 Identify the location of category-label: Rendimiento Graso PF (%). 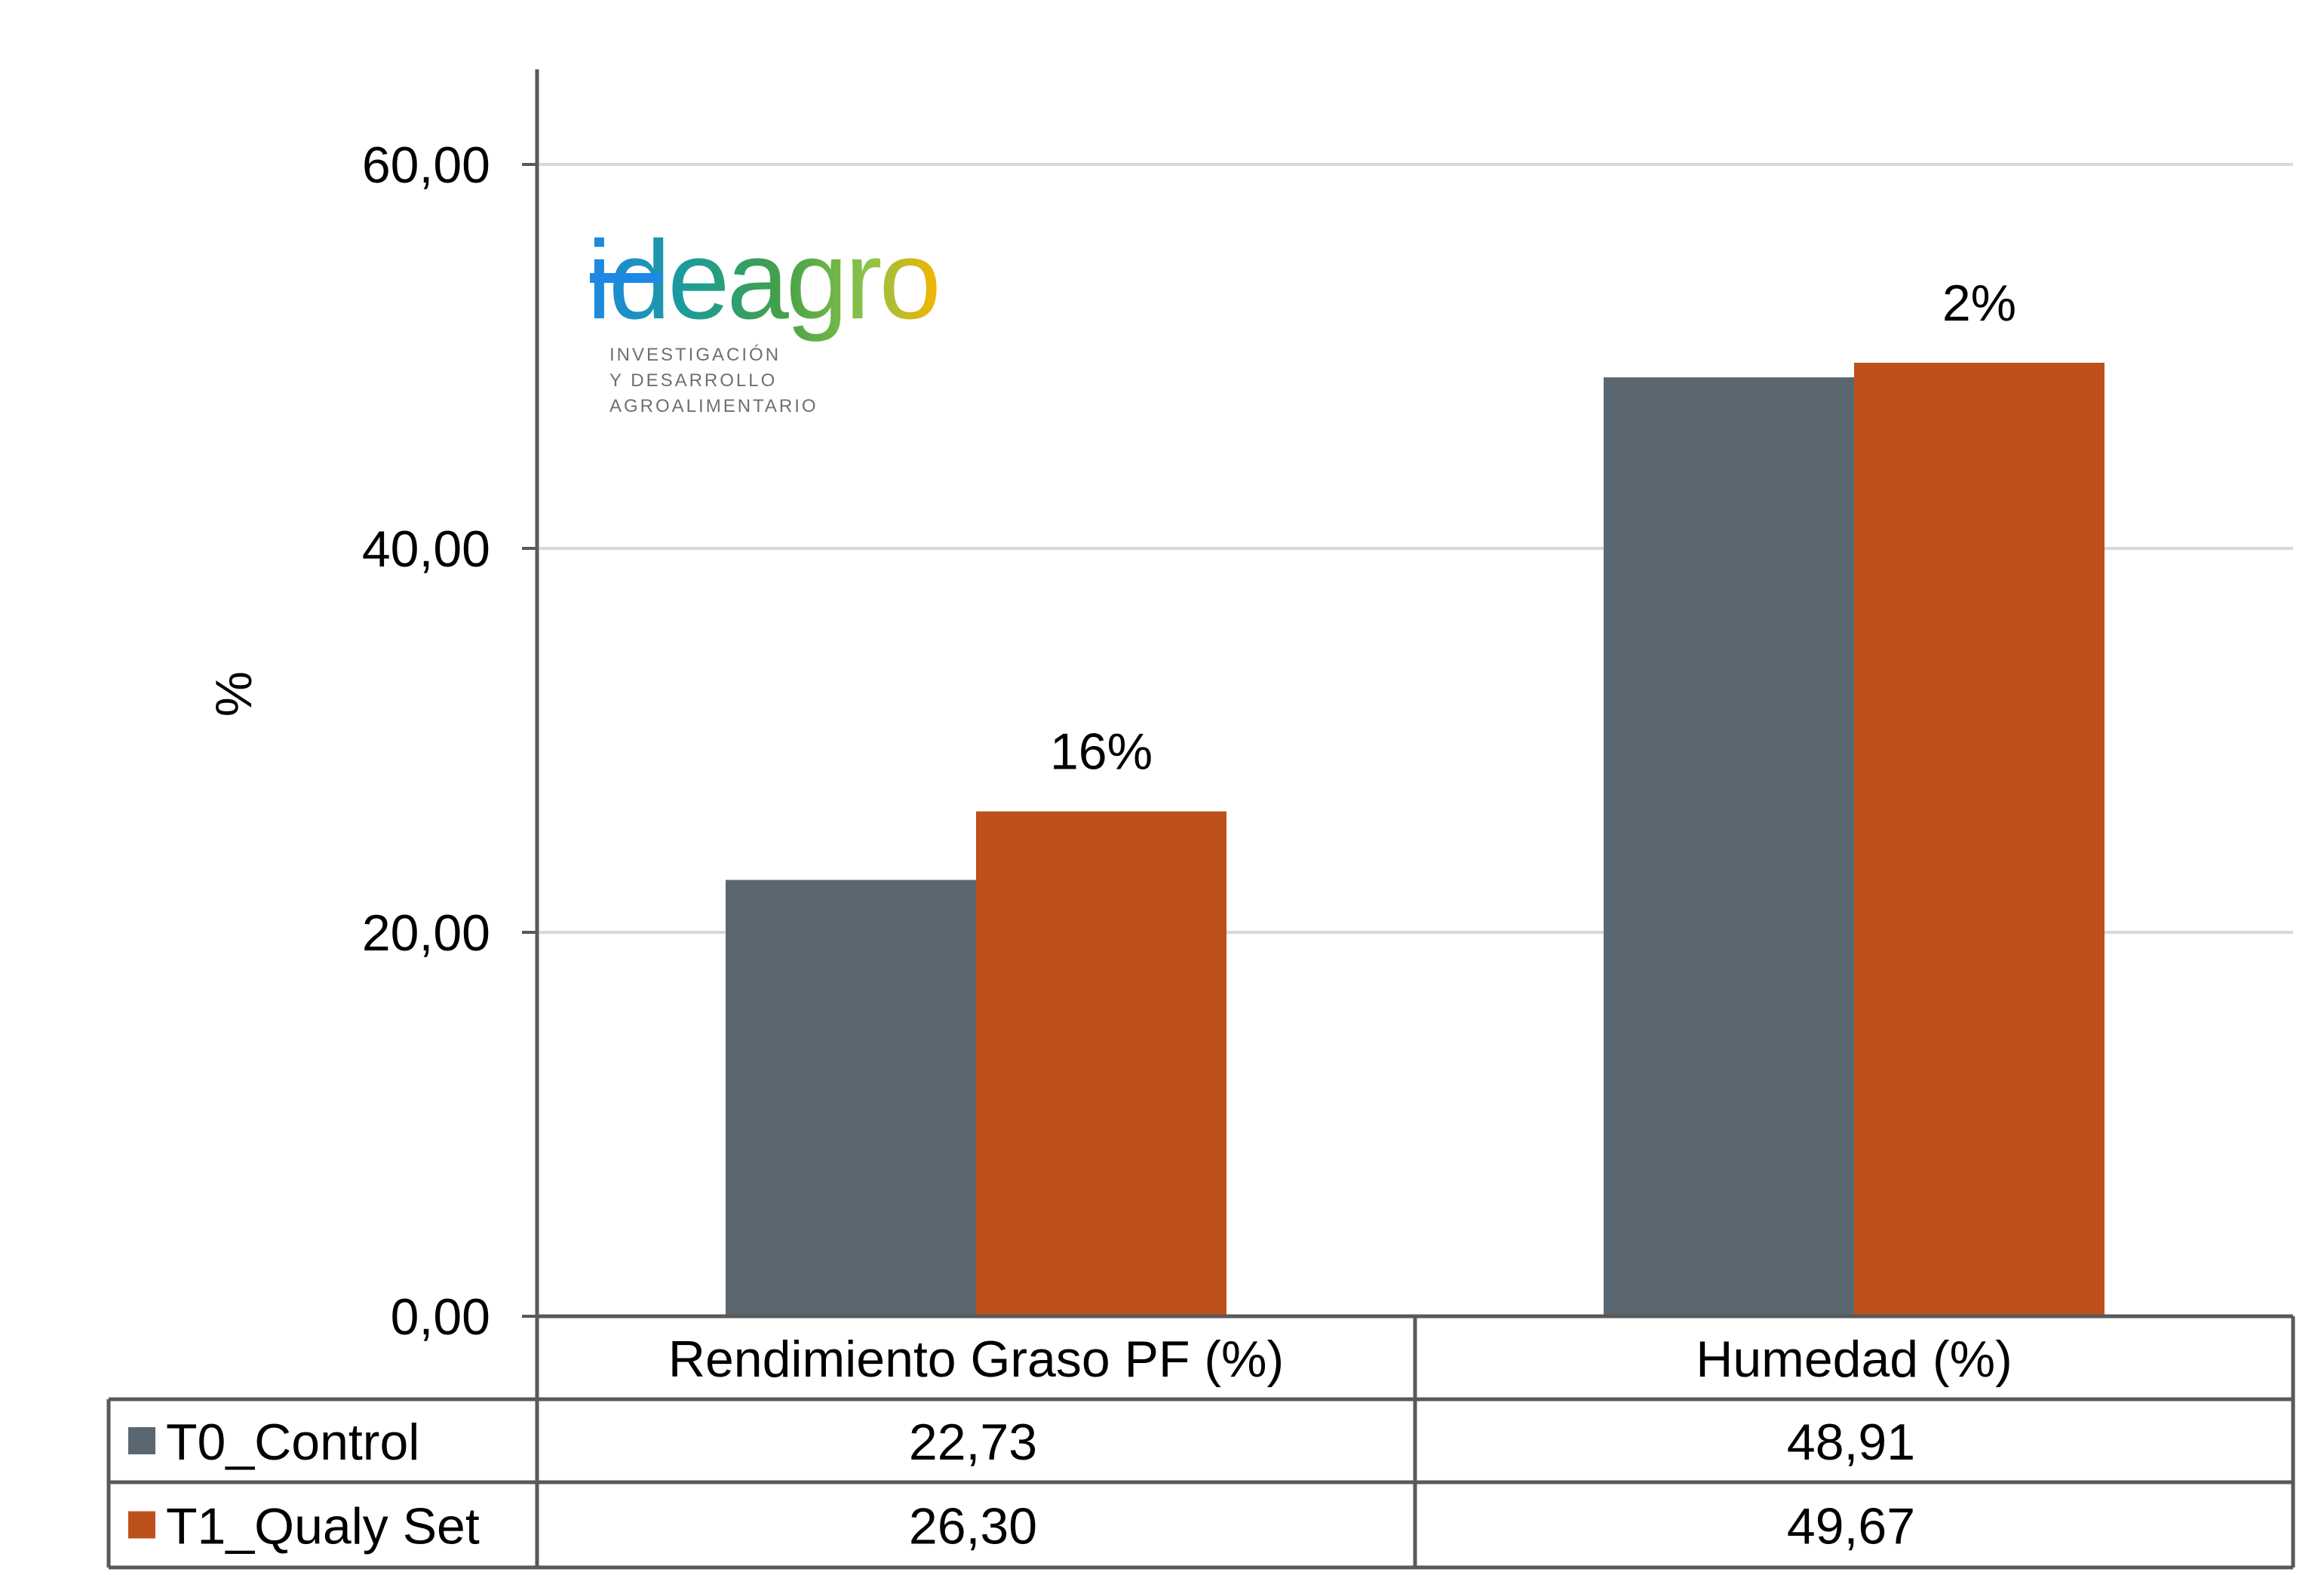
(976, 1359).